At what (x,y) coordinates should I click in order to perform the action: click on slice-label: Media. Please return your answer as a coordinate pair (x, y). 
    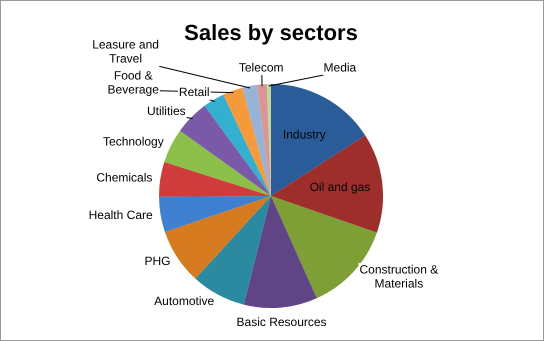
    Looking at the image, I should click on (340, 67).